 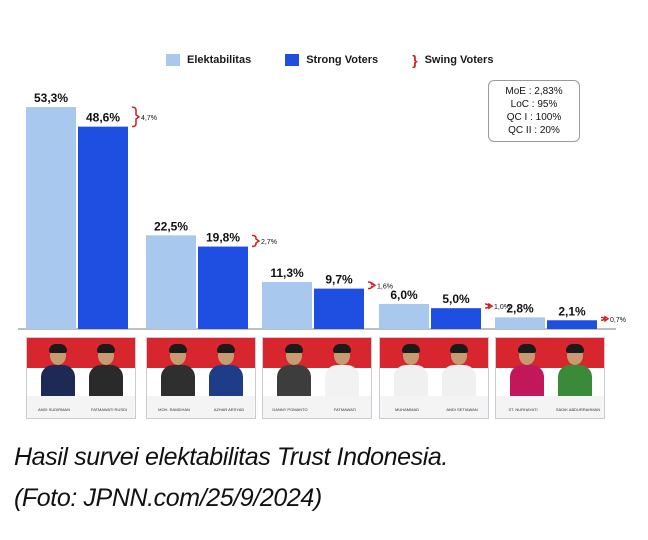 What do you see at coordinates (385, 286) in the screenshot?
I see `label-swing-voters: 1,6%` at bounding box center [385, 286].